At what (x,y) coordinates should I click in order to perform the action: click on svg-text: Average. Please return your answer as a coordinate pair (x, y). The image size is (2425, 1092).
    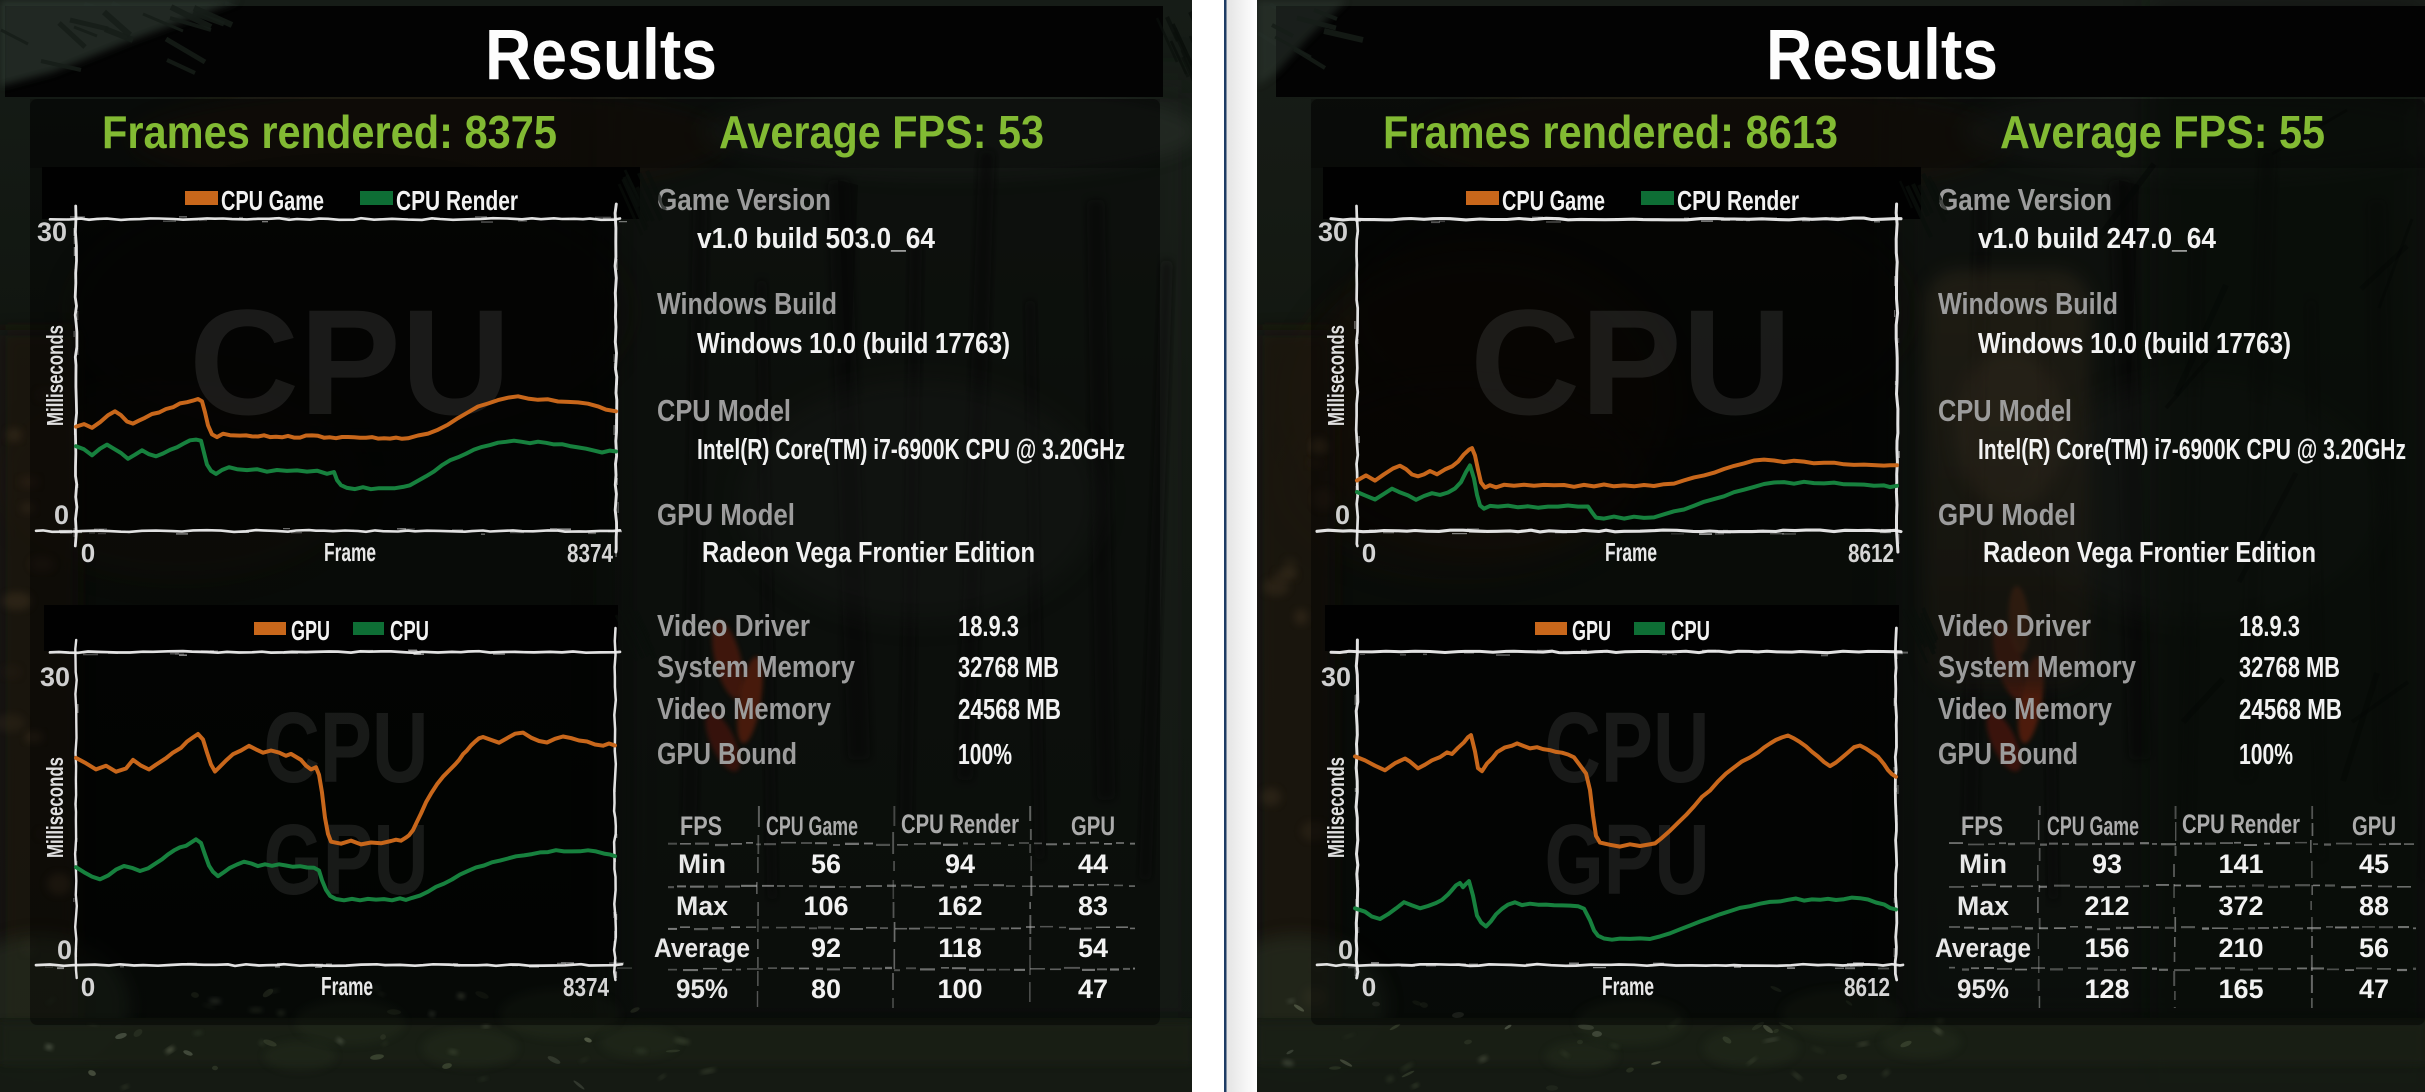
    Looking at the image, I should click on (702, 948).